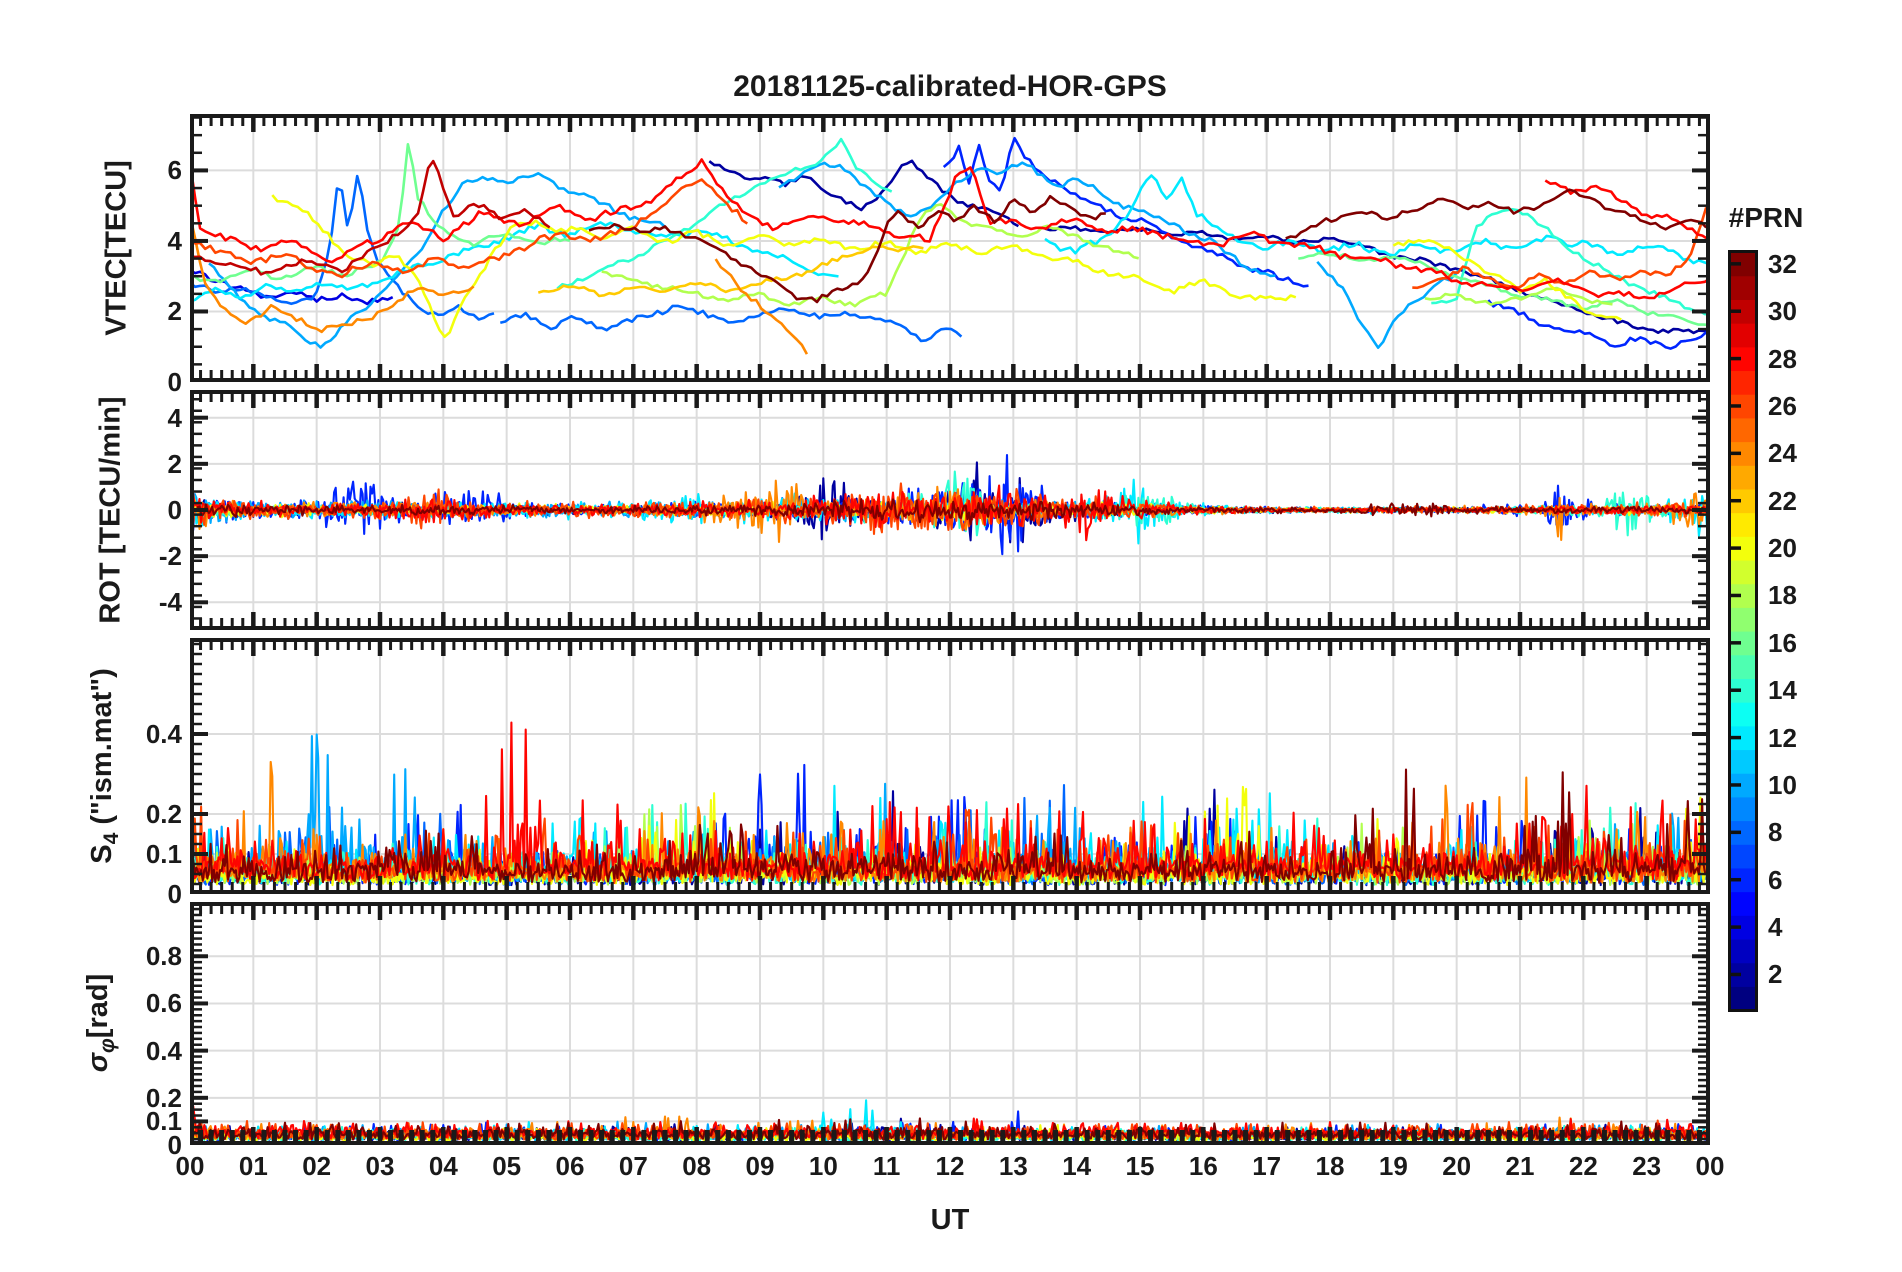 The width and height of the screenshot is (1902, 1272). What do you see at coordinates (1743, 631) in the screenshot?
I see `prn-colorbar` at bounding box center [1743, 631].